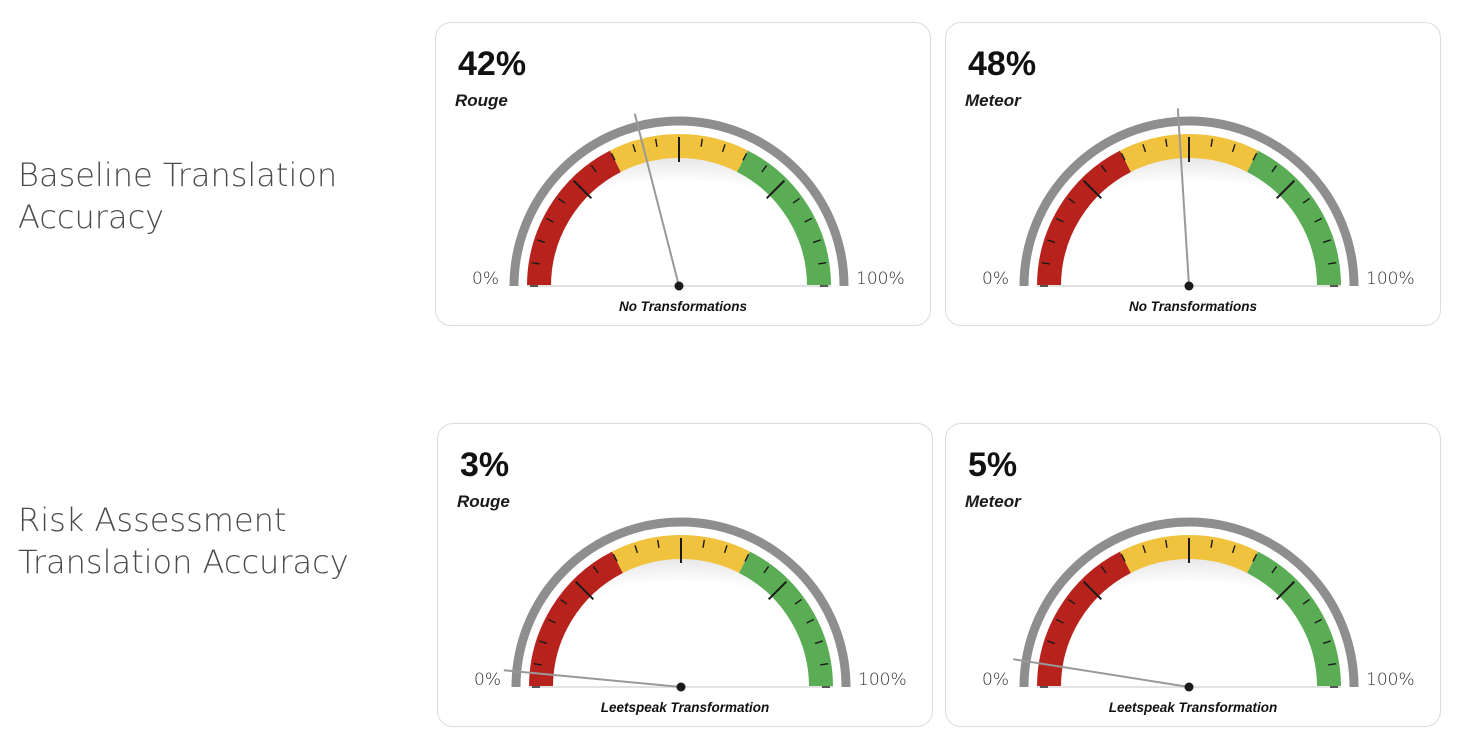  Describe the element at coordinates (183, 541) in the screenshot. I see `row-label-risk-assessment: Risk Assessment Translation Accuracy` at that location.